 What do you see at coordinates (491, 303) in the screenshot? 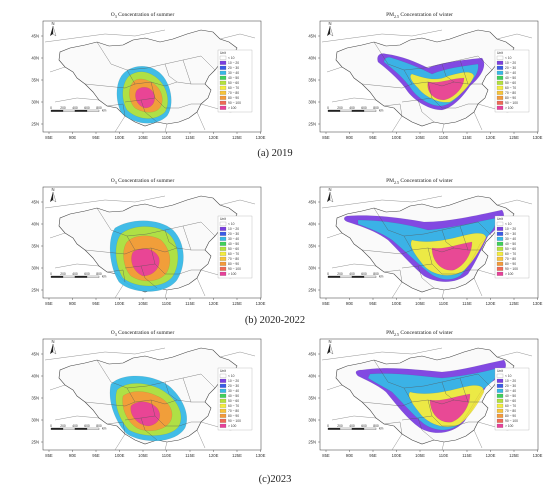
I see `lon-tick-label: 120E` at bounding box center [491, 303].